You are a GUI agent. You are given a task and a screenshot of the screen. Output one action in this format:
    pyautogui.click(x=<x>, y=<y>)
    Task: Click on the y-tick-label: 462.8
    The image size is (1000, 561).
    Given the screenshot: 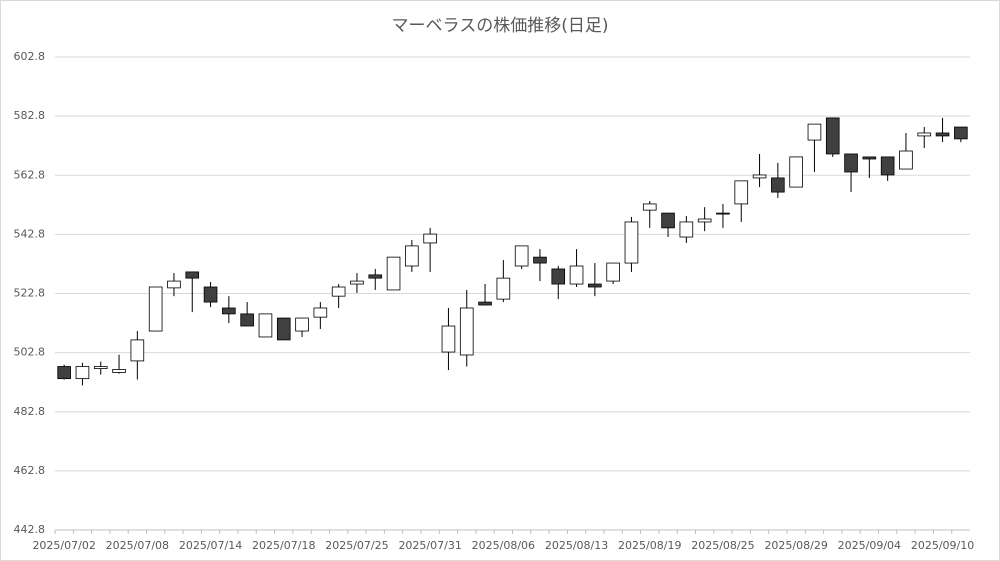 What is the action you would take?
    pyautogui.click(x=30, y=470)
    